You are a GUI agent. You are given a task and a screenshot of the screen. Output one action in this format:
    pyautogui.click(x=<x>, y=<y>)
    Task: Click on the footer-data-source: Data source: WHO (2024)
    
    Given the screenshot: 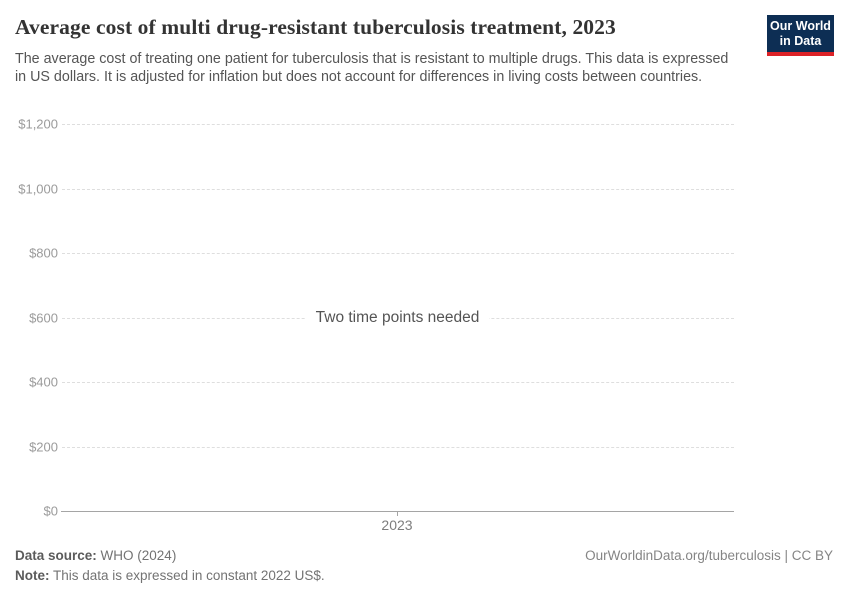 What is the action you would take?
    pyautogui.click(x=95, y=555)
    